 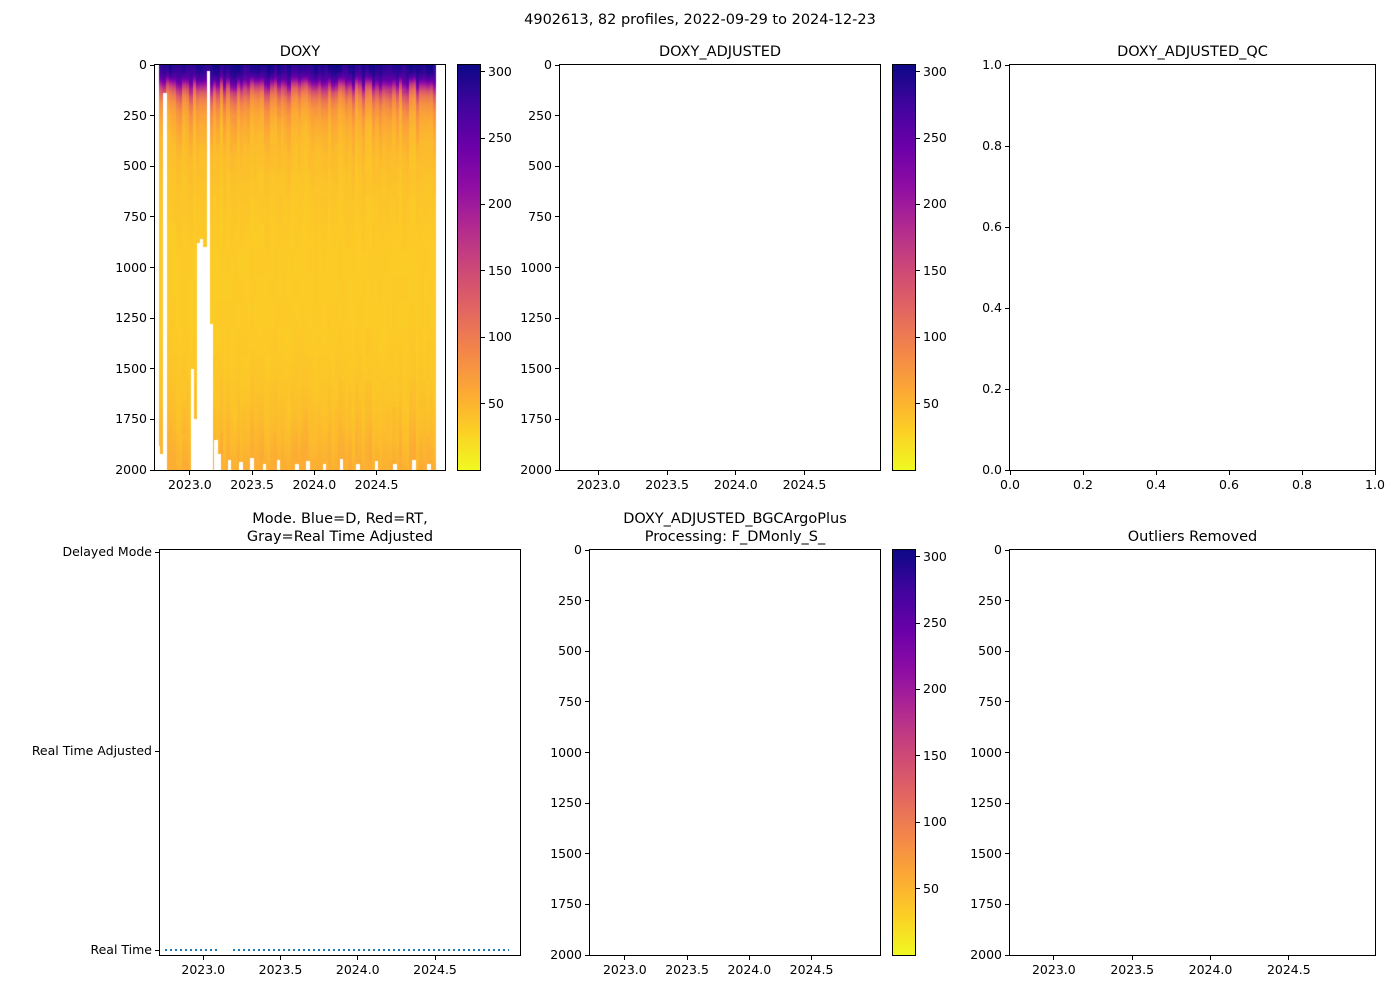 What do you see at coordinates (735, 537) in the screenshot?
I see `subplot-title-bgc-line2: Processing: F_DMonly_S_` at bounding box center [735, 537].